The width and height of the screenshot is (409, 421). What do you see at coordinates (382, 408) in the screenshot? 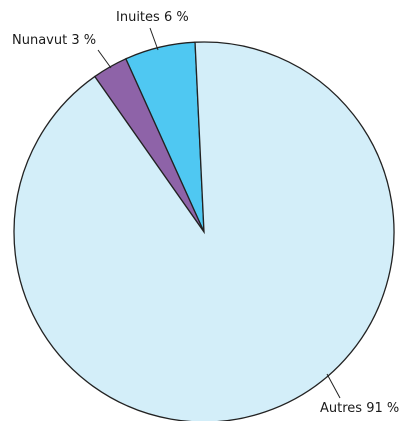
I see `slice-value: 91 %` at bounding box center [382, 408].